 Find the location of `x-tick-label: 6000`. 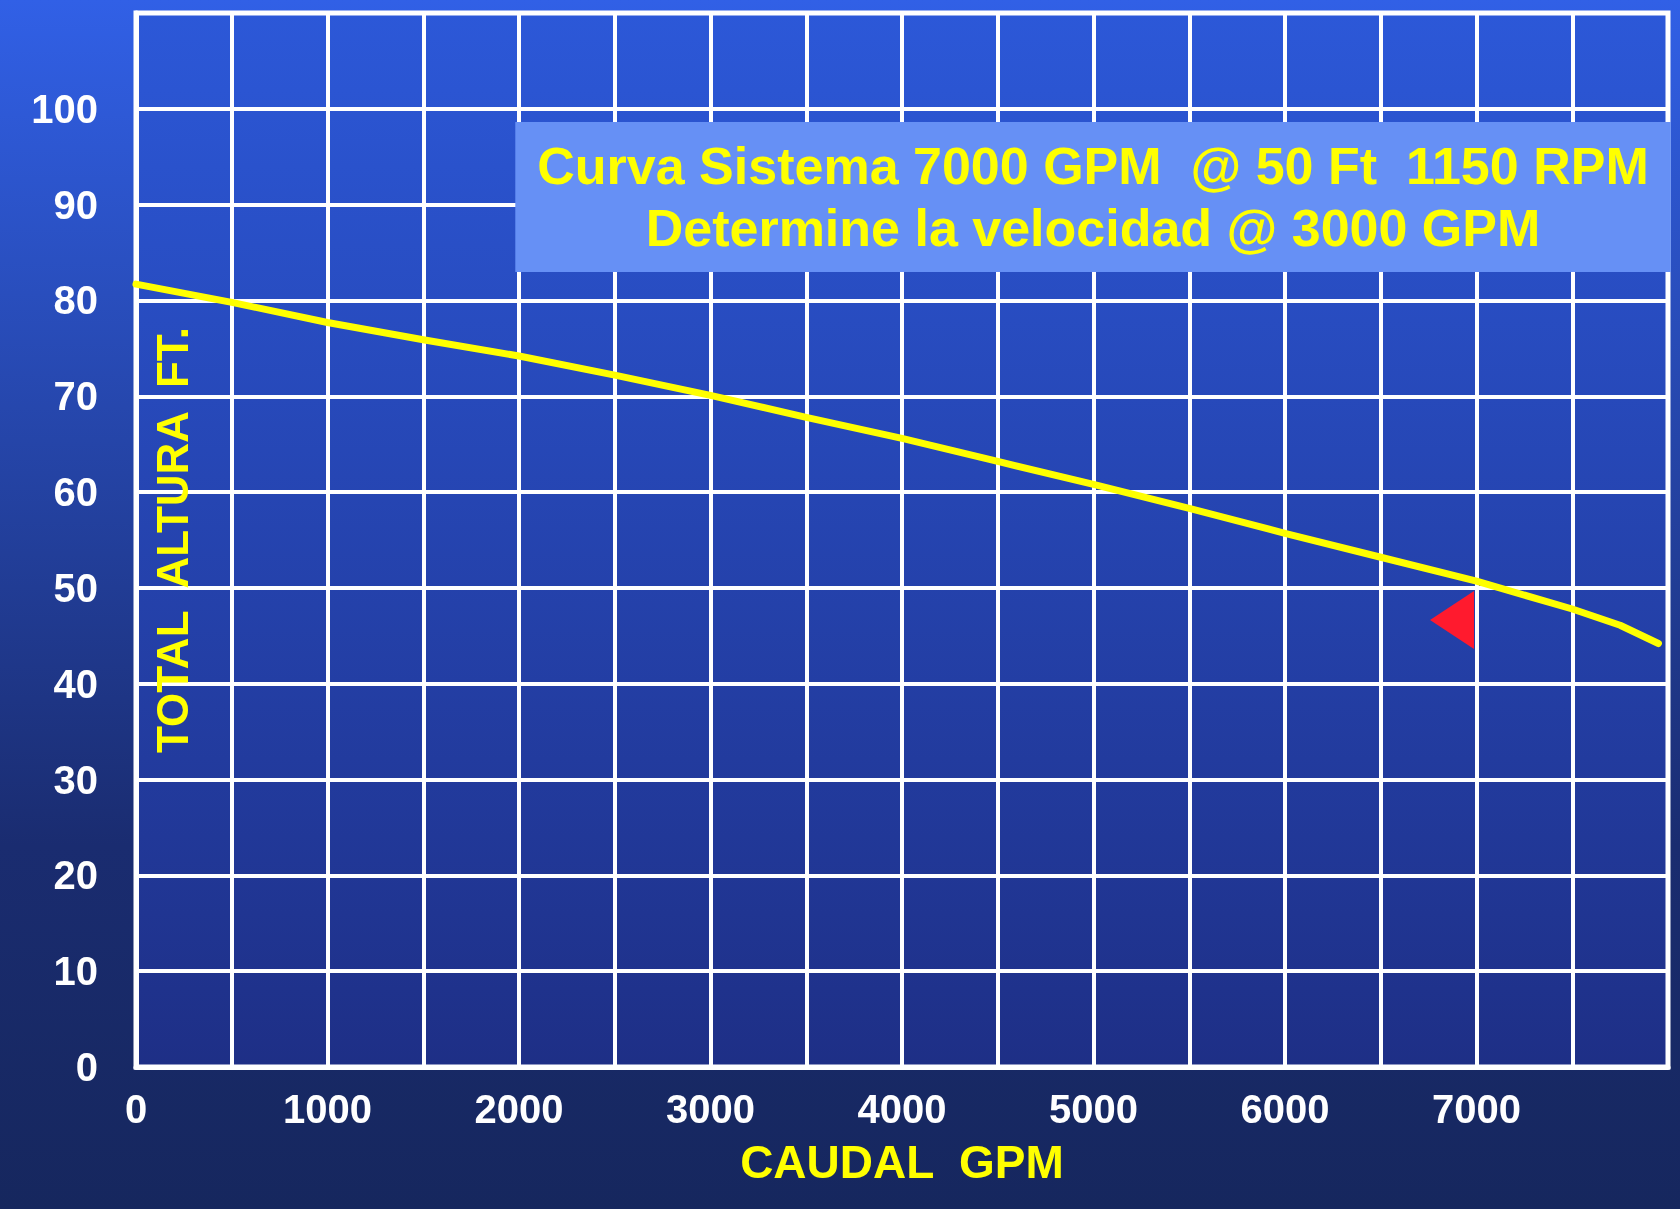

x-tick-label: 6000 is located at coordinates (1285, 1109).